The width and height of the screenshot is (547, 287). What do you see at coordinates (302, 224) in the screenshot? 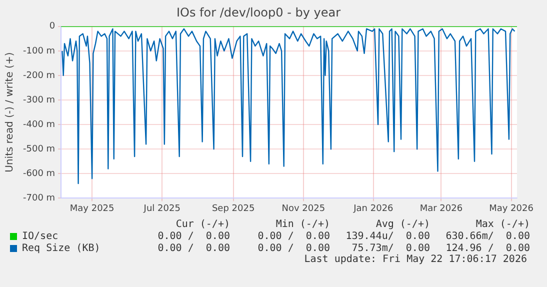
I see `text: Min (-/+)` at bounding box center [302, 224].